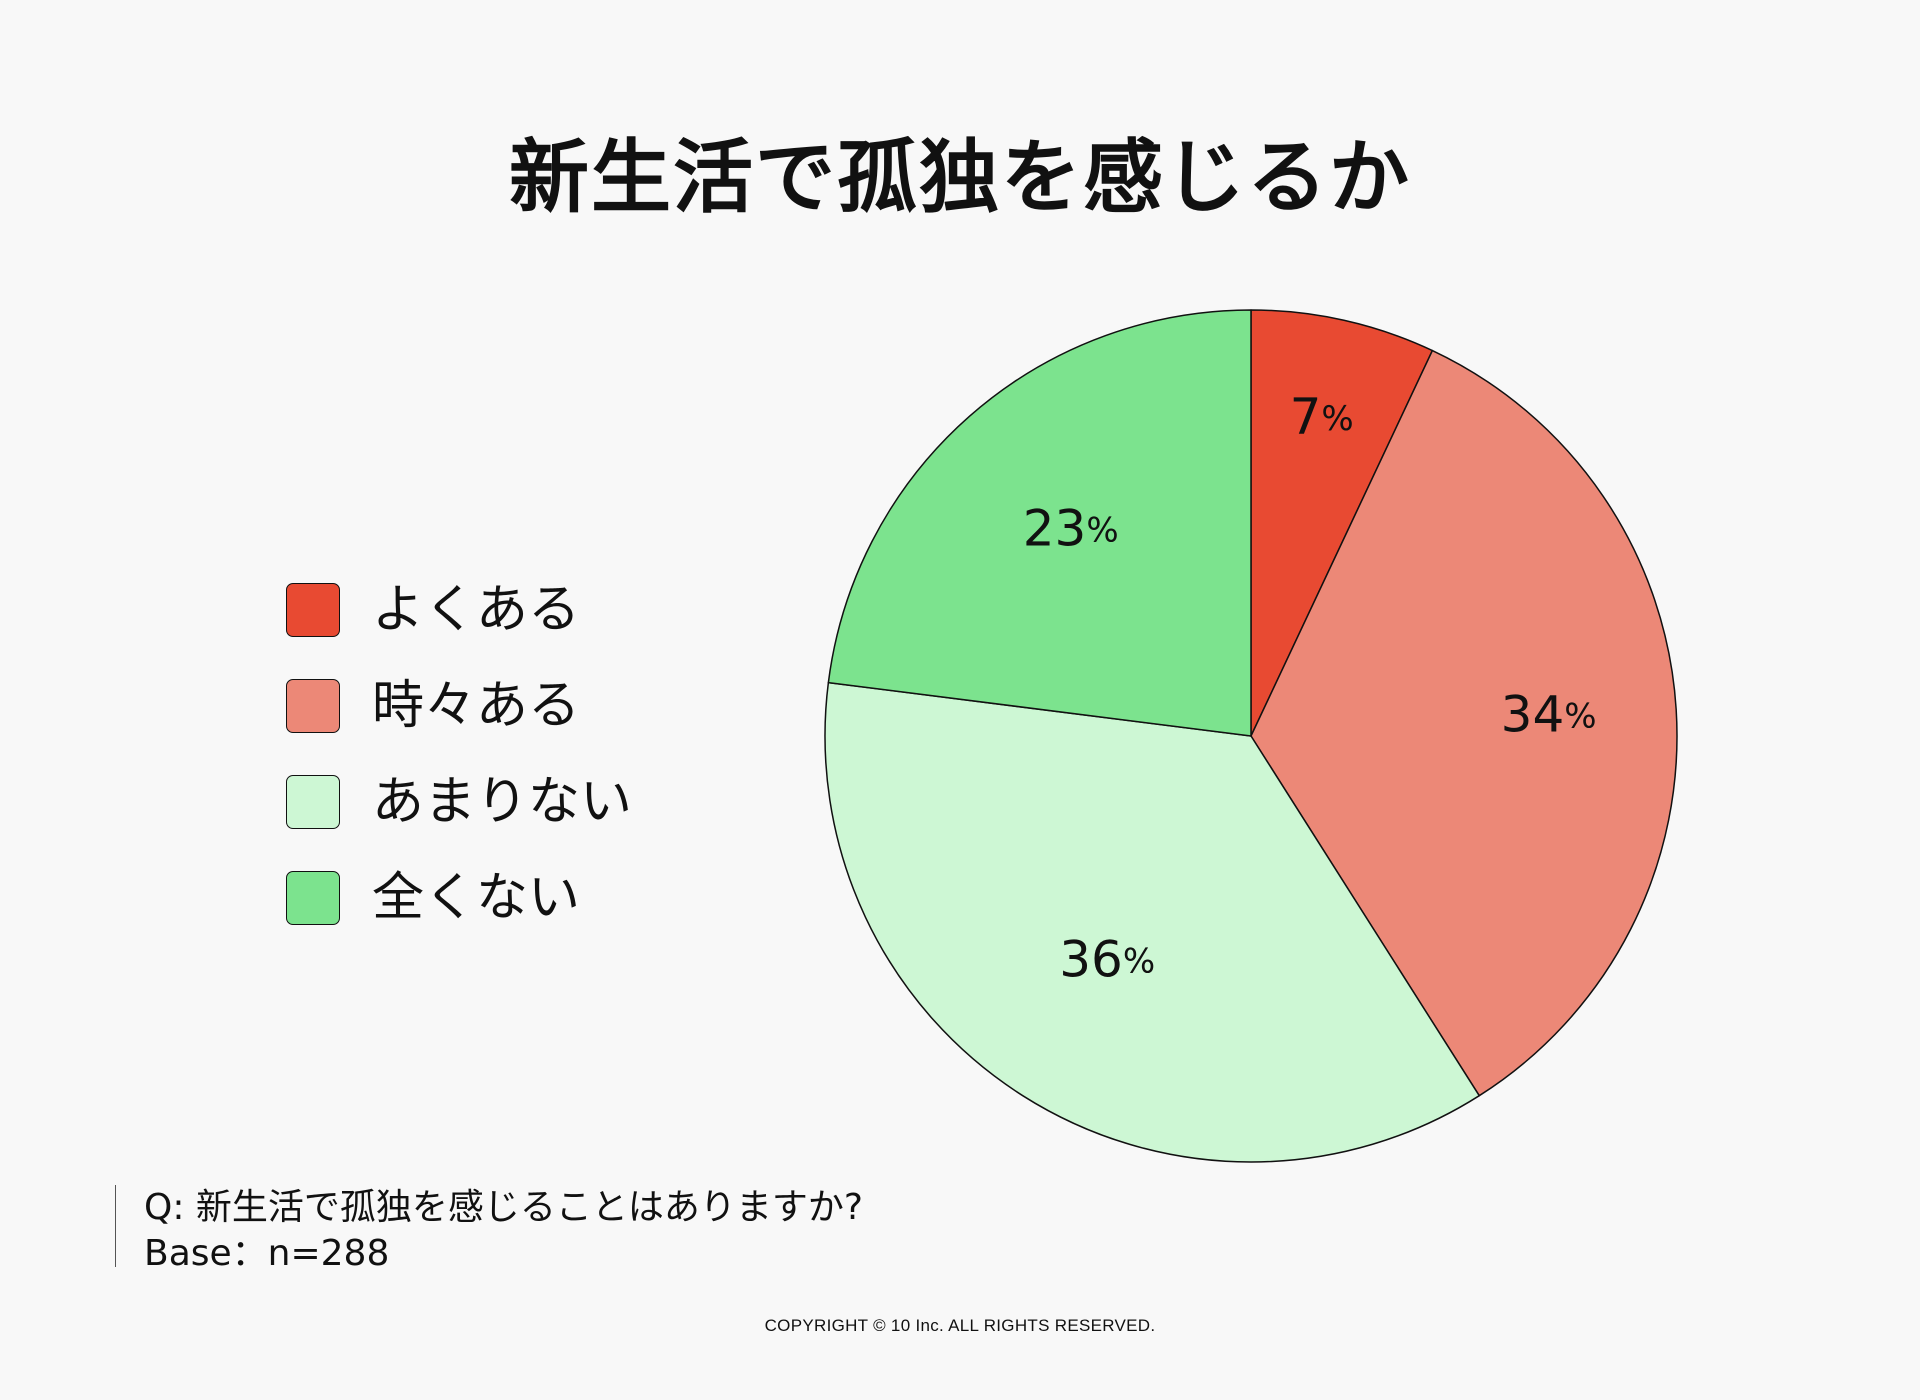 The width and height of the screenshot is (1920, 1400). Describe the element at coordinates (1107, 959) in the screenshot. I see `data-label: 36%` at that location.